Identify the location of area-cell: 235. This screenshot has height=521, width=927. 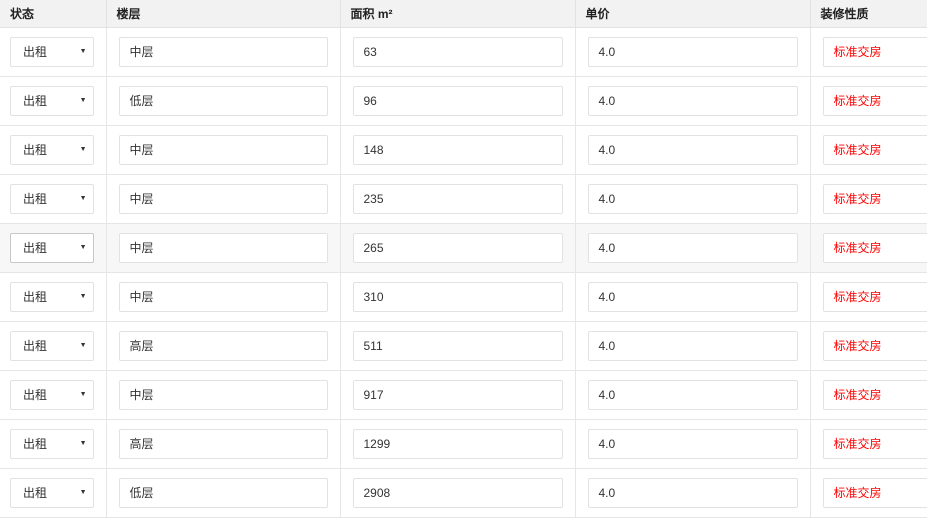
(458, 199).